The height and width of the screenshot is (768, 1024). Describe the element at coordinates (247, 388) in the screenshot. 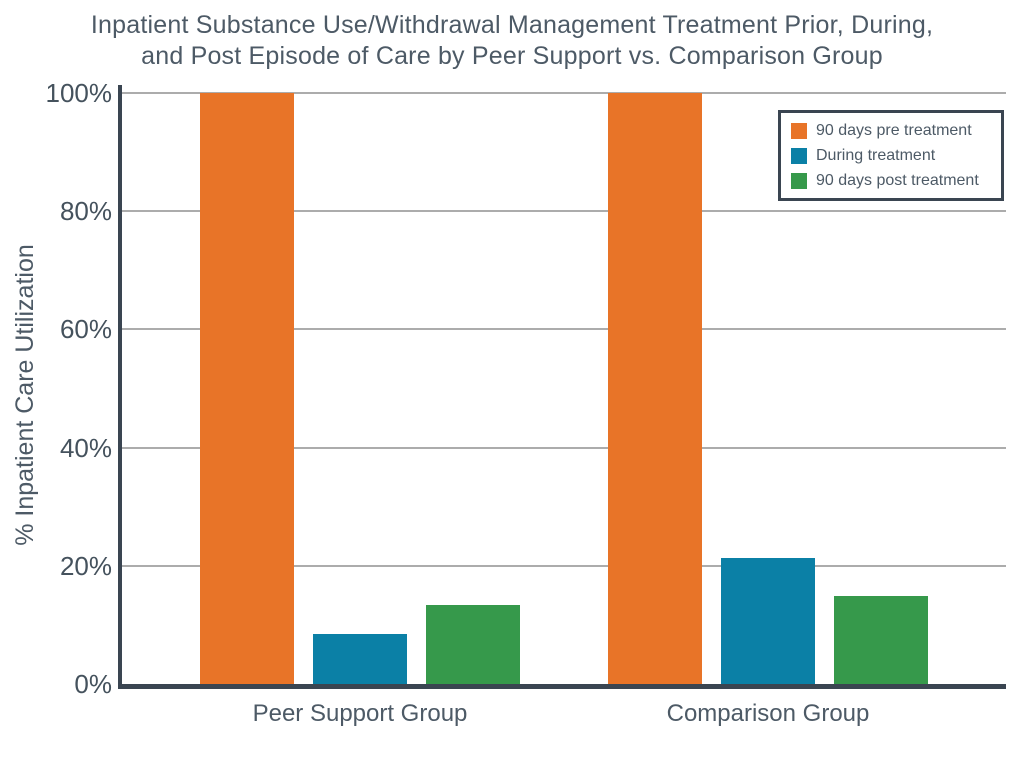

I see `bar-90-days-pre-treatment-peer-support-group` at that location.